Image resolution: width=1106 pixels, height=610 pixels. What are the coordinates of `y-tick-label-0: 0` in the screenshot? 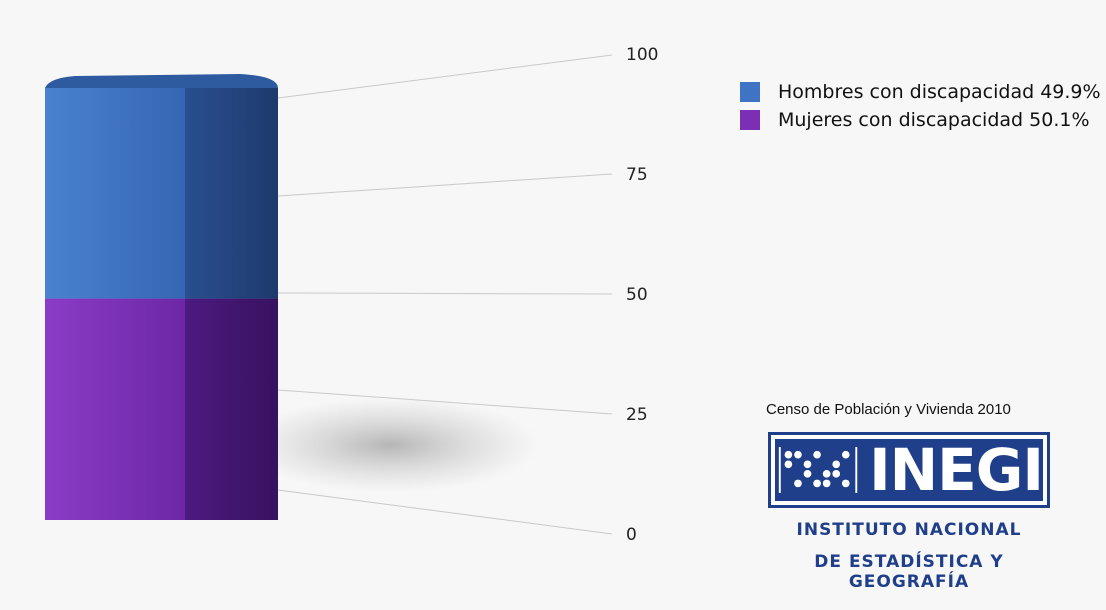 It's located at (631, 535).